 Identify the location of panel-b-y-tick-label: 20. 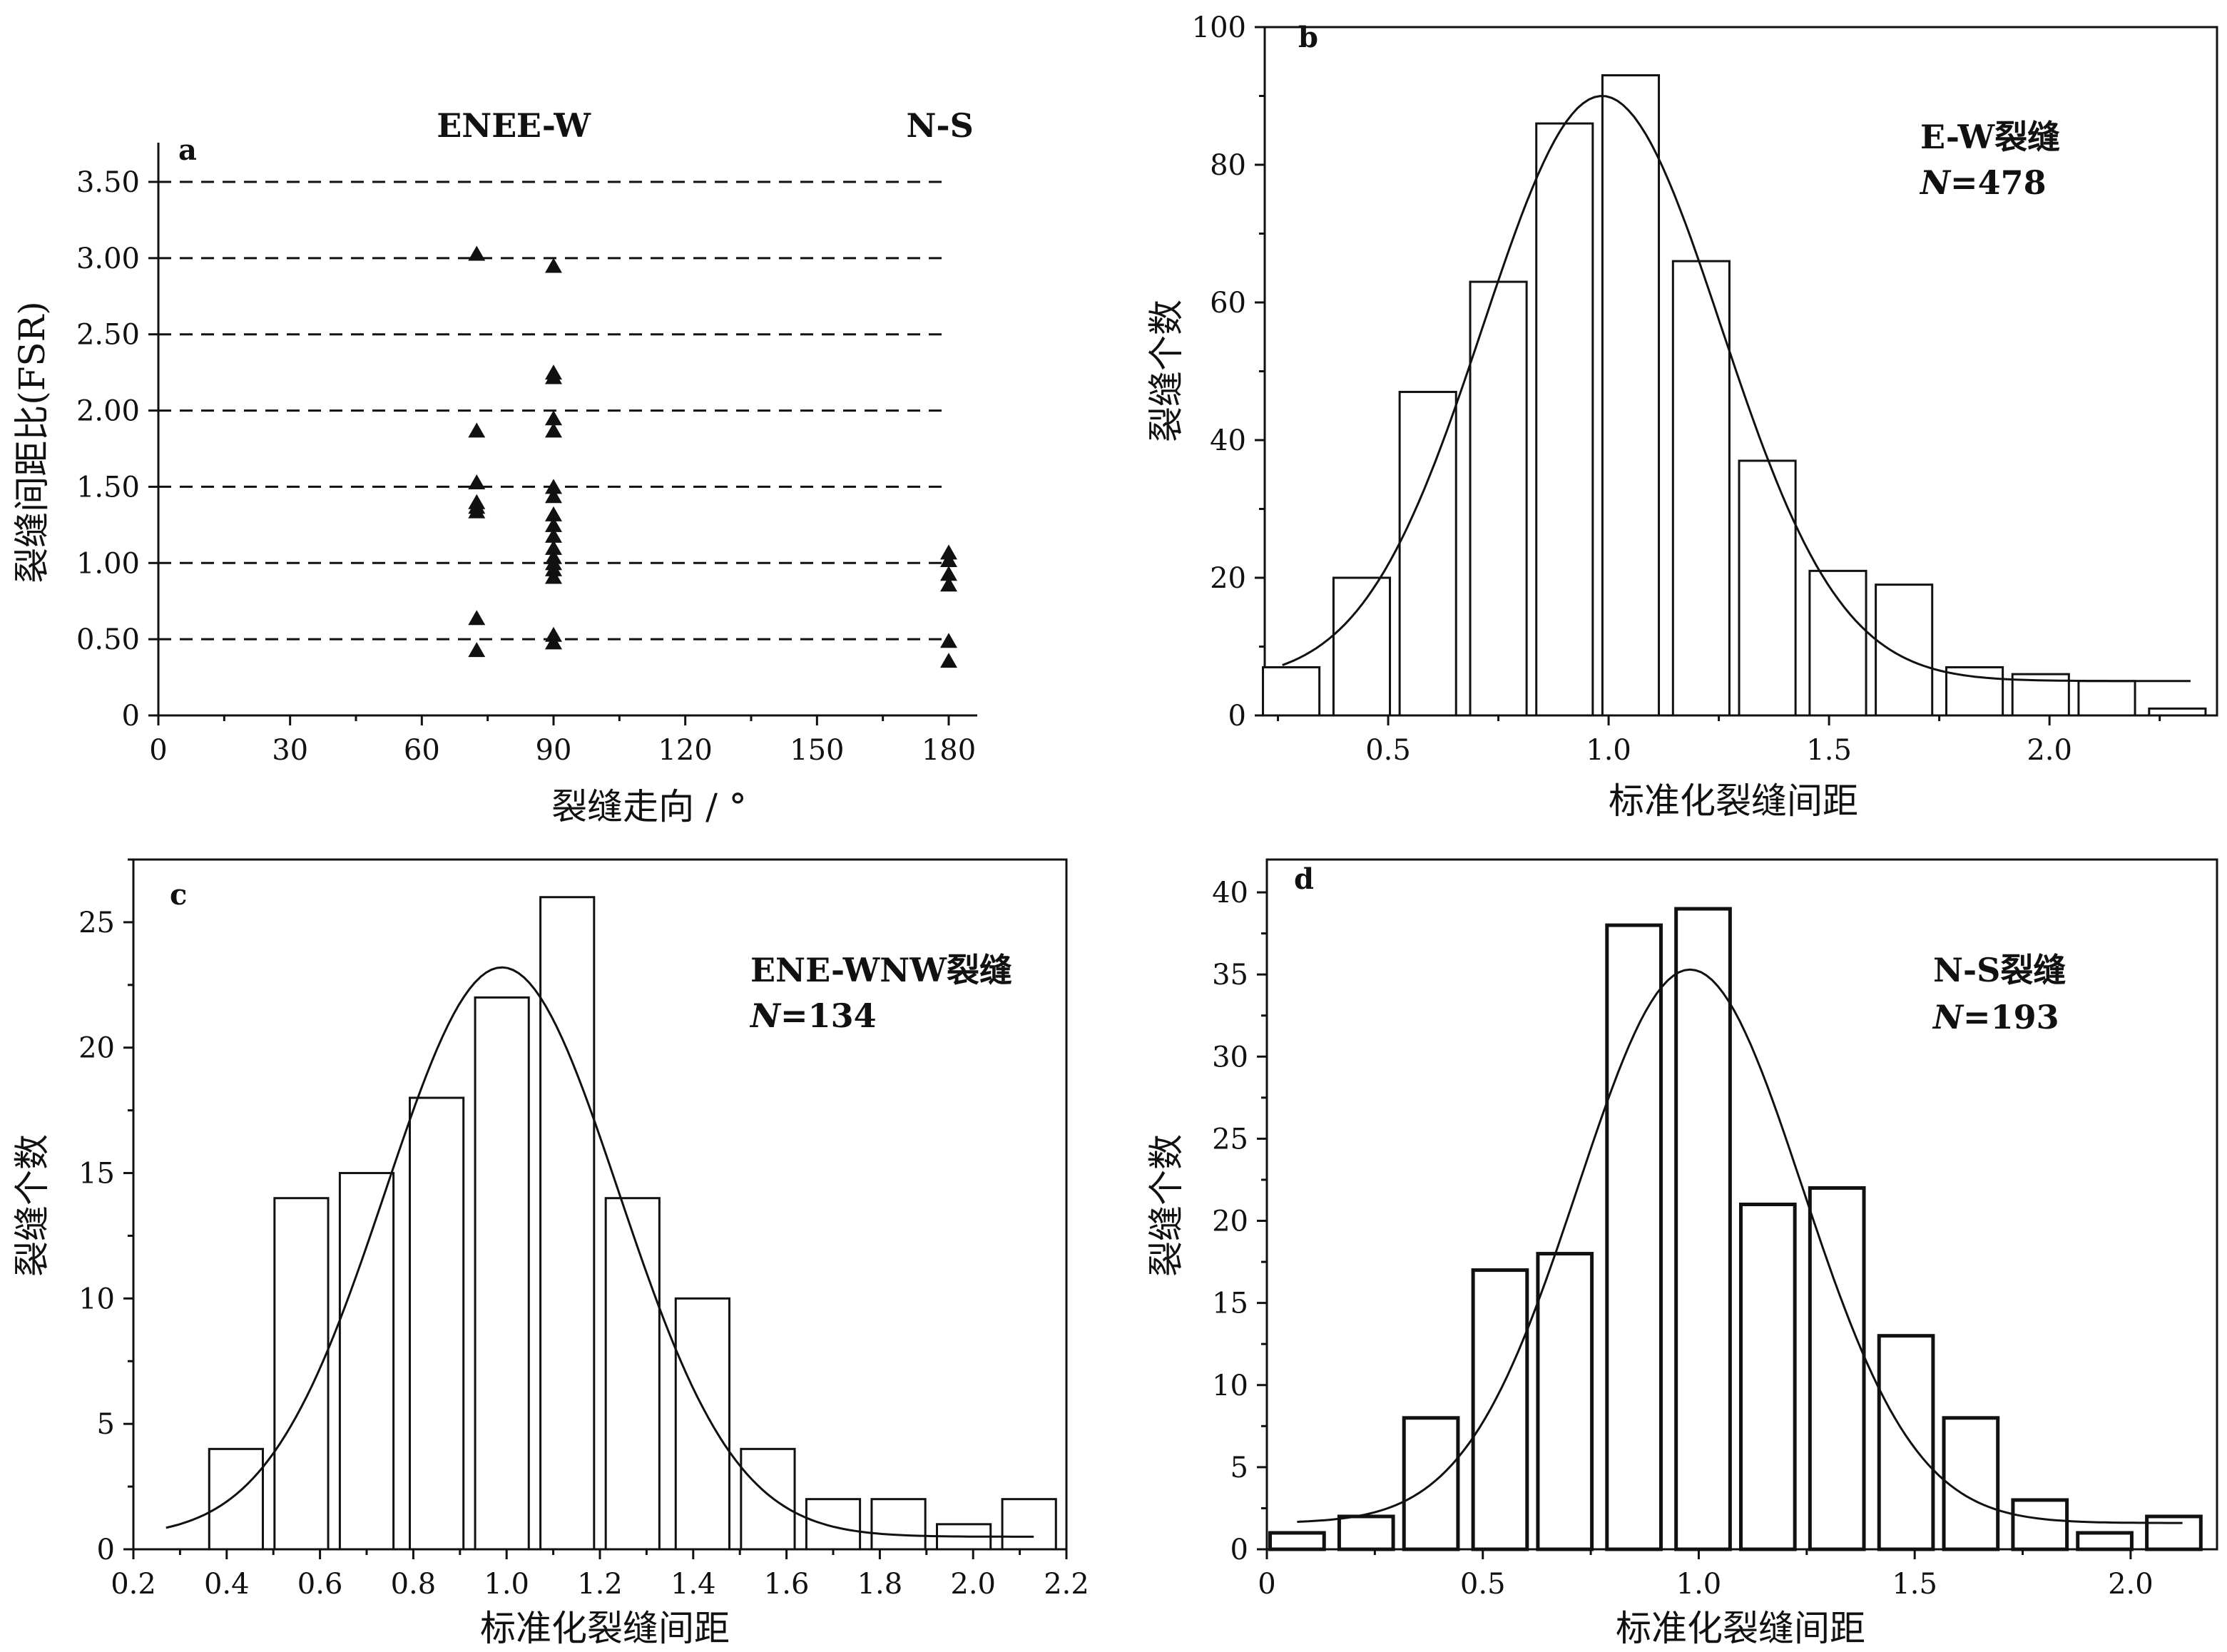
(1228, 578).